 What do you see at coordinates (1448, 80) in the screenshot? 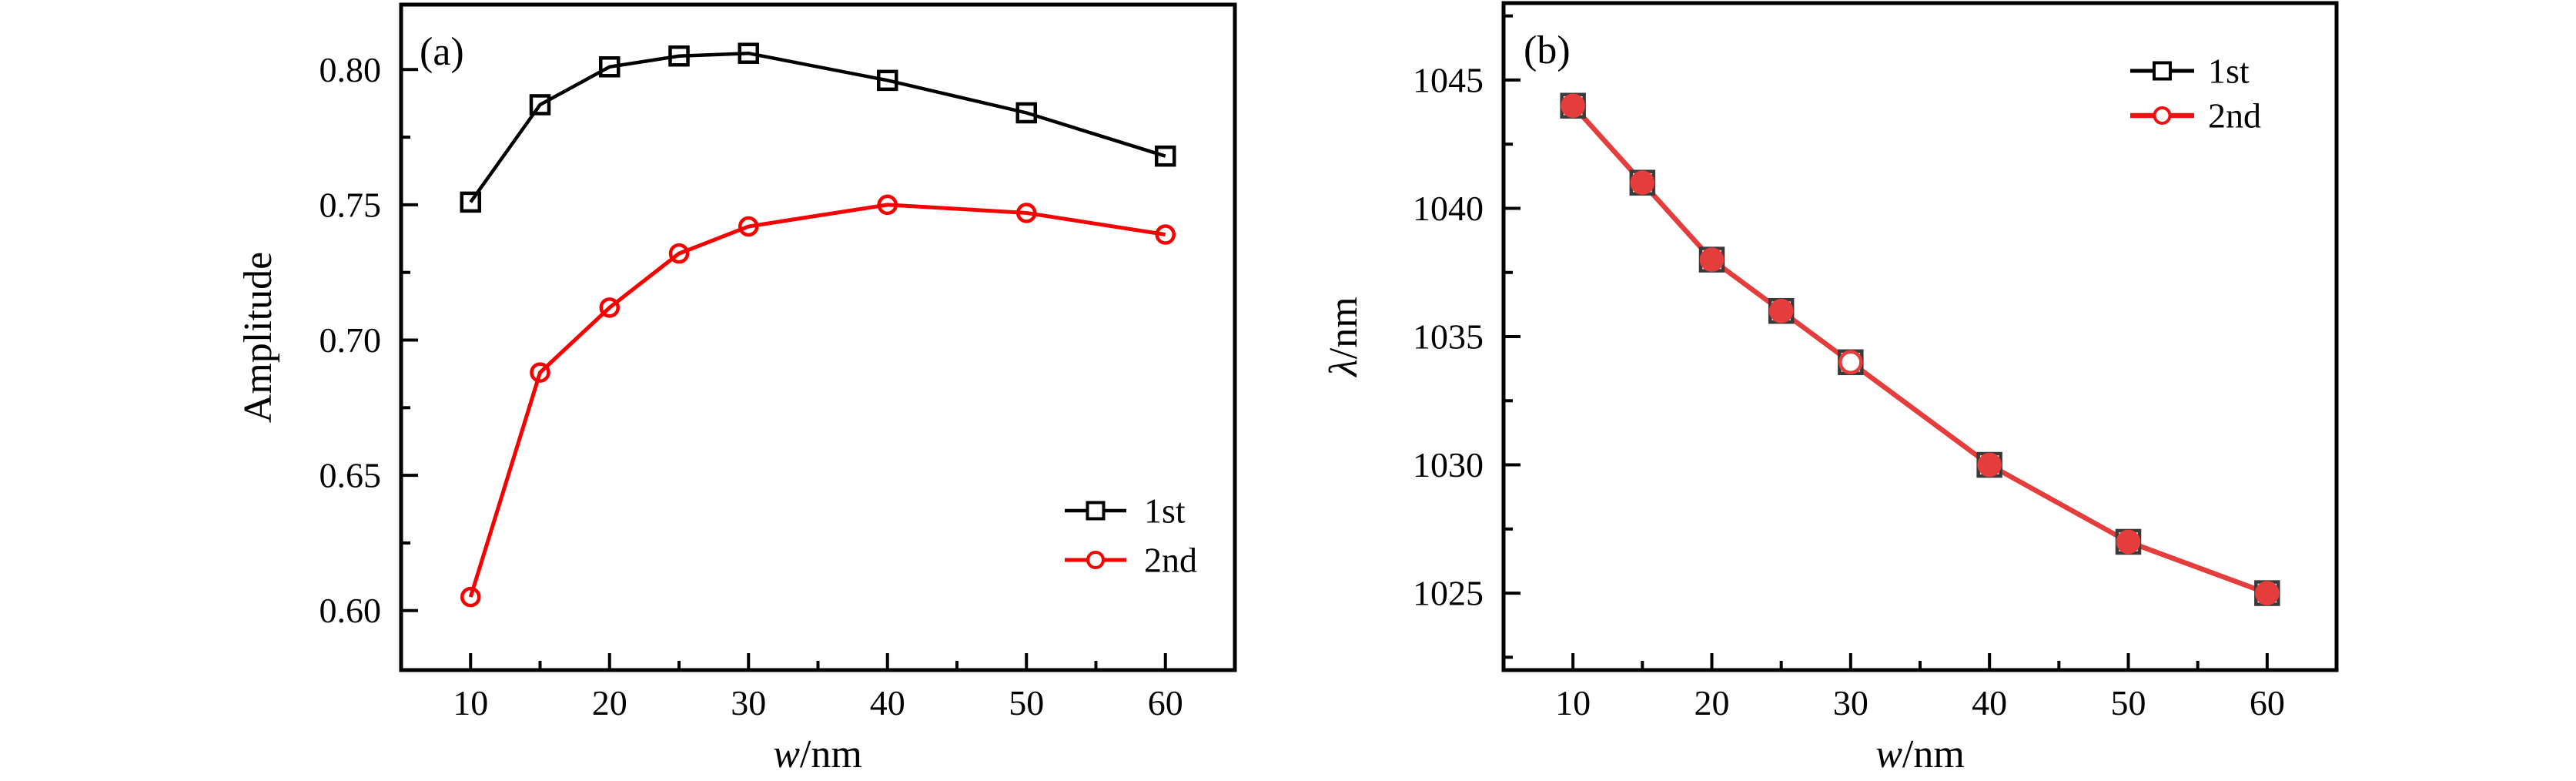
I see `y-tick-label: 1045` at bounding box center [1448, 80].